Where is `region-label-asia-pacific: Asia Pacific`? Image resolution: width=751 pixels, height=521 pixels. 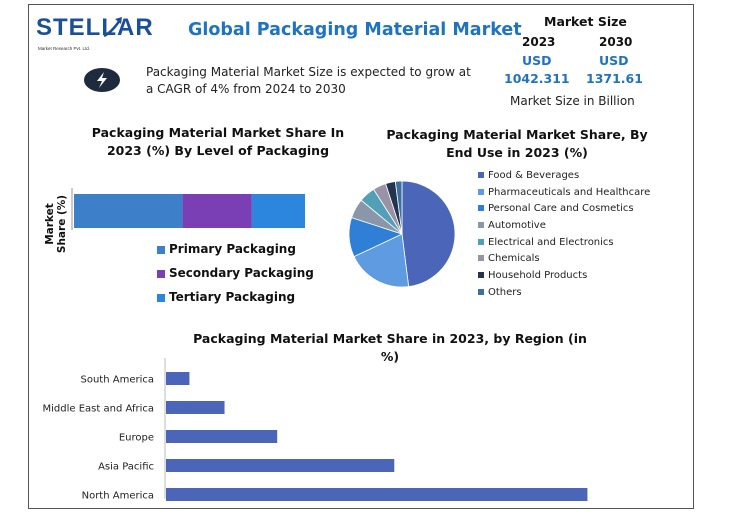 region-label-asia-pacific: Asia Pacific is located at coordinates (126, 467).